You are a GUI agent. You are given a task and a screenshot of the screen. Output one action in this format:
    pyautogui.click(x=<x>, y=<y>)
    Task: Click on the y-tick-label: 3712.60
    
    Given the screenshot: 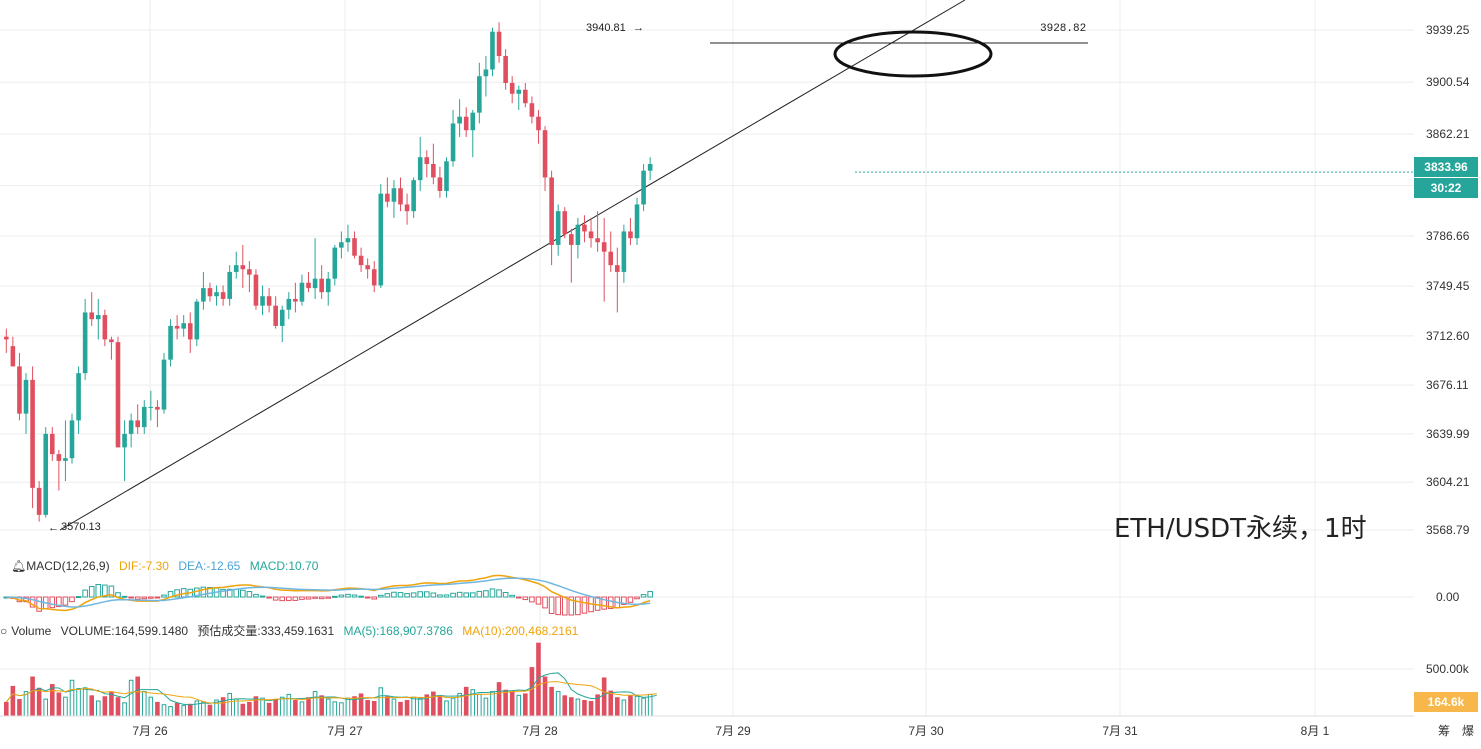 What is the action you would take?
    pyautogui.click(x=1448, y=336)
    